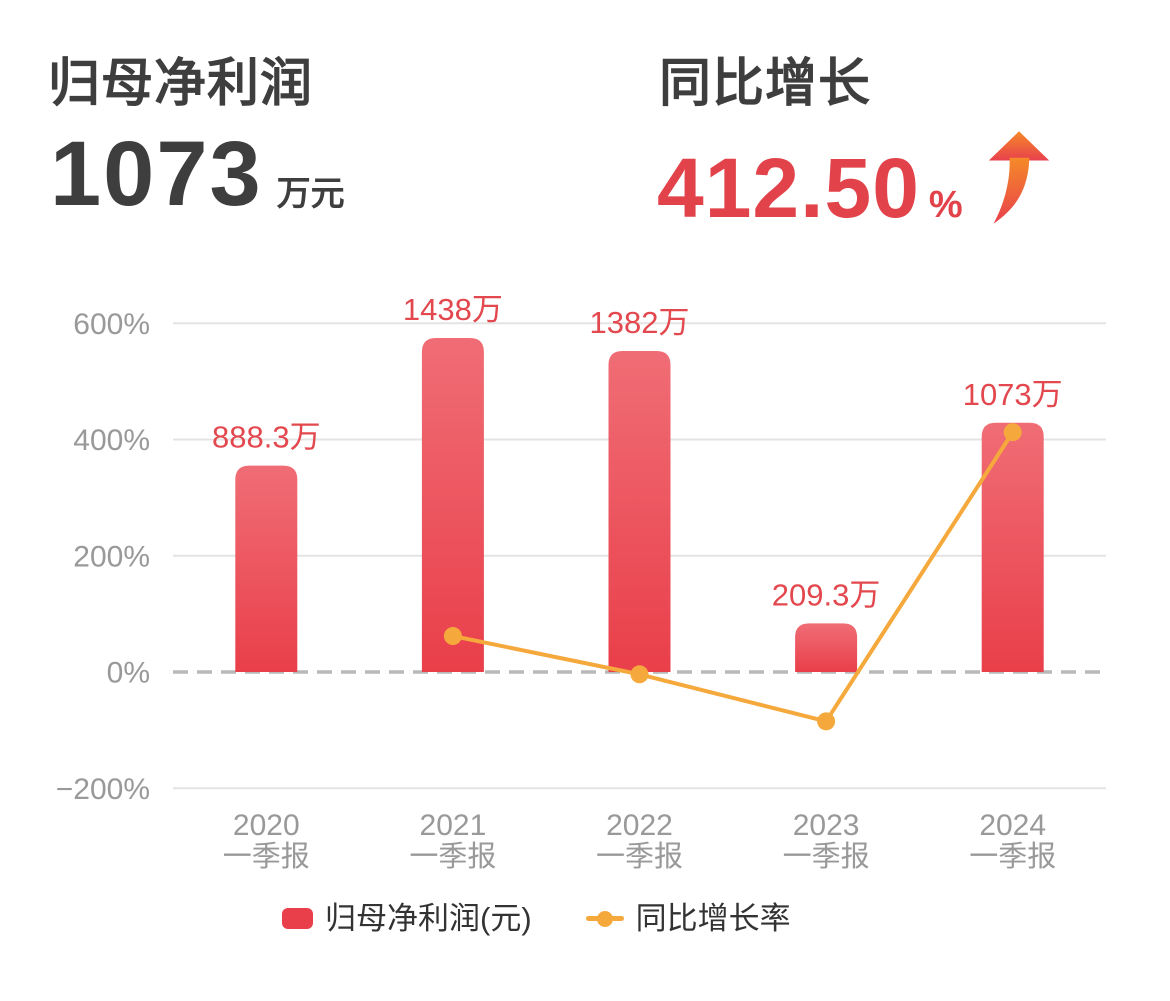  What do you see at coordinates (452, 505) in the screenshot?
I see `bar-2021` at bounding box center [452, 505].